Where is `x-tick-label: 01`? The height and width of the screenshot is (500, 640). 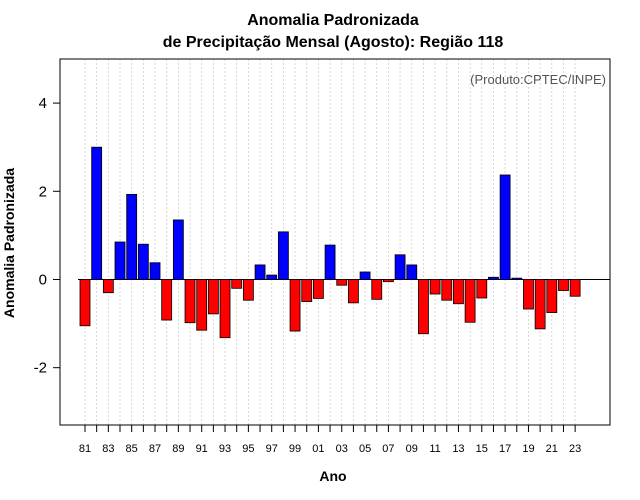
x-tick-label: 01 is located at coordinates (318, 449).